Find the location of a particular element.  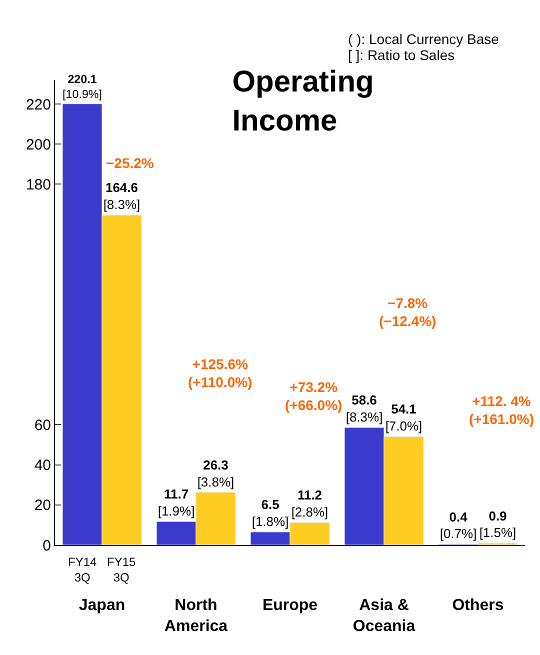

annotation: −7.8% (−12.4%) is located at coordinates (407, 312).